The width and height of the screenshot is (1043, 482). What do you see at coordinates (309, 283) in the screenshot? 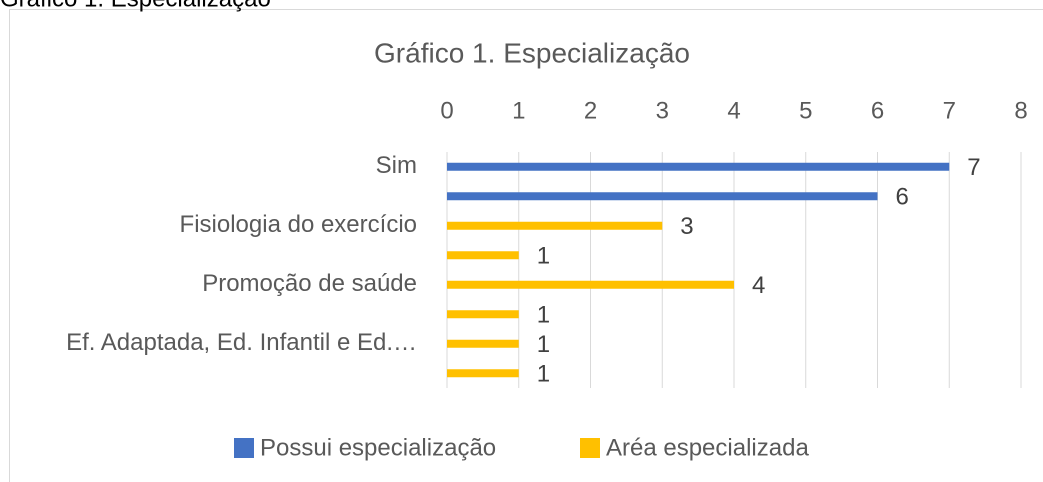
I see `y-tick-label: Promoção de saúde` at bounding box center [309, 283].